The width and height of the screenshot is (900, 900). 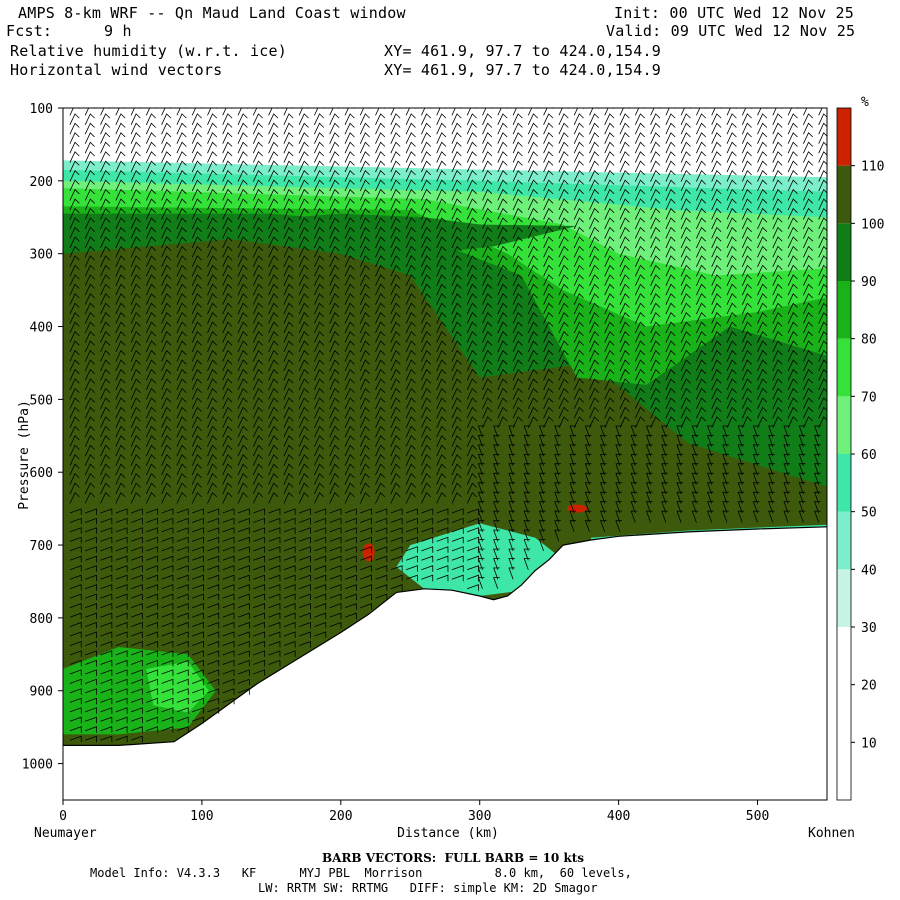 I want to click on barb-note: BARB VECTORS: FULL BARB = 10 kts, so click(x=453, y=858).